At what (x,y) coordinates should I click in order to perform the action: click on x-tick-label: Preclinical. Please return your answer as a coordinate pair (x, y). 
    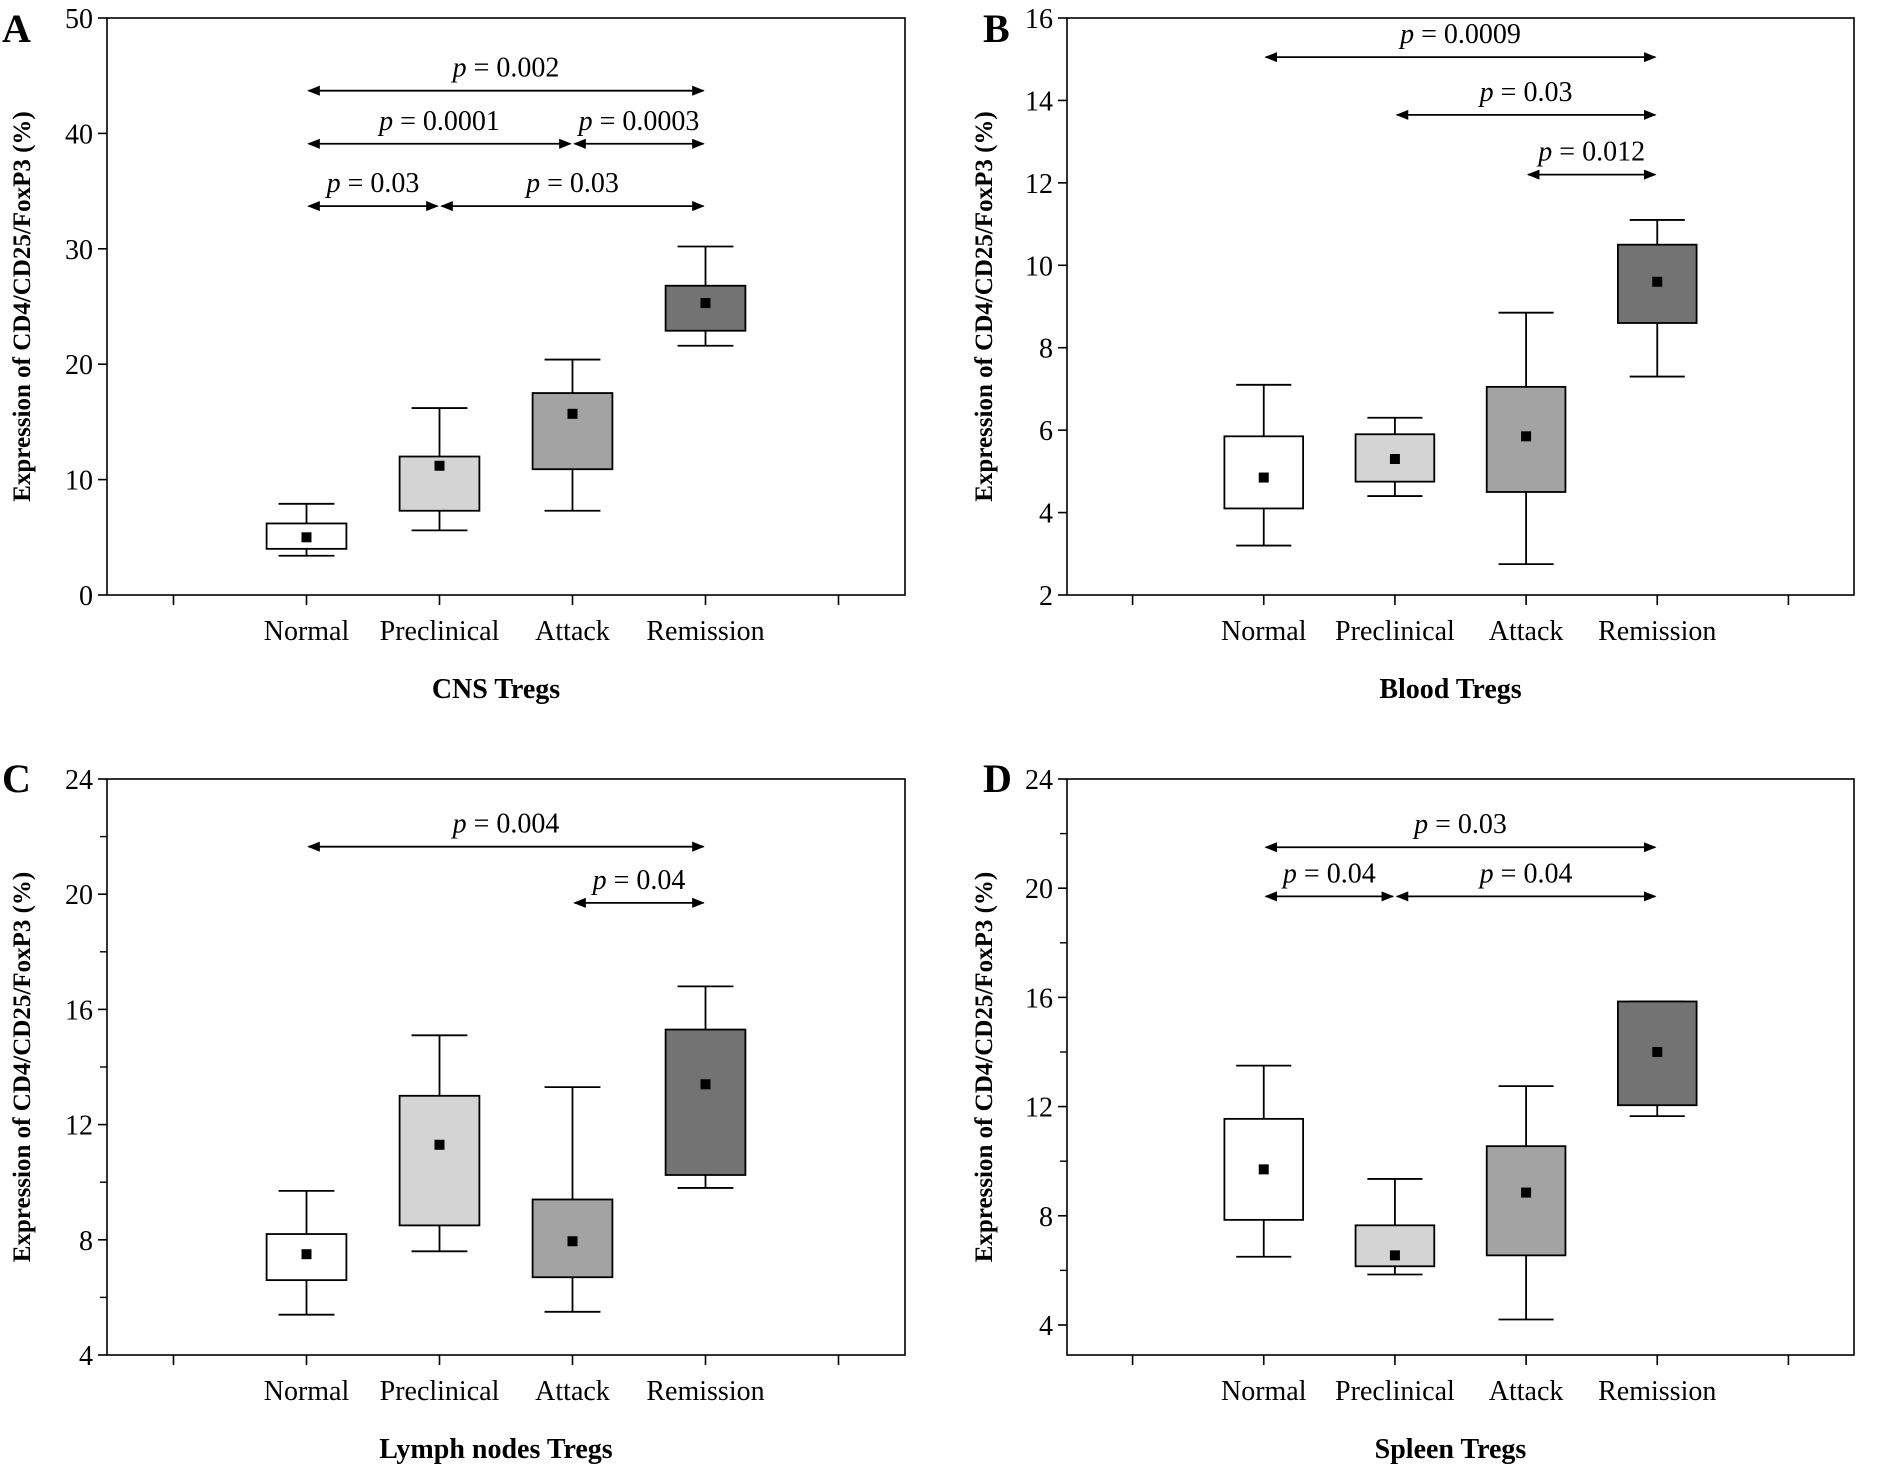
    Looking at the image, I should click on (440, 631).